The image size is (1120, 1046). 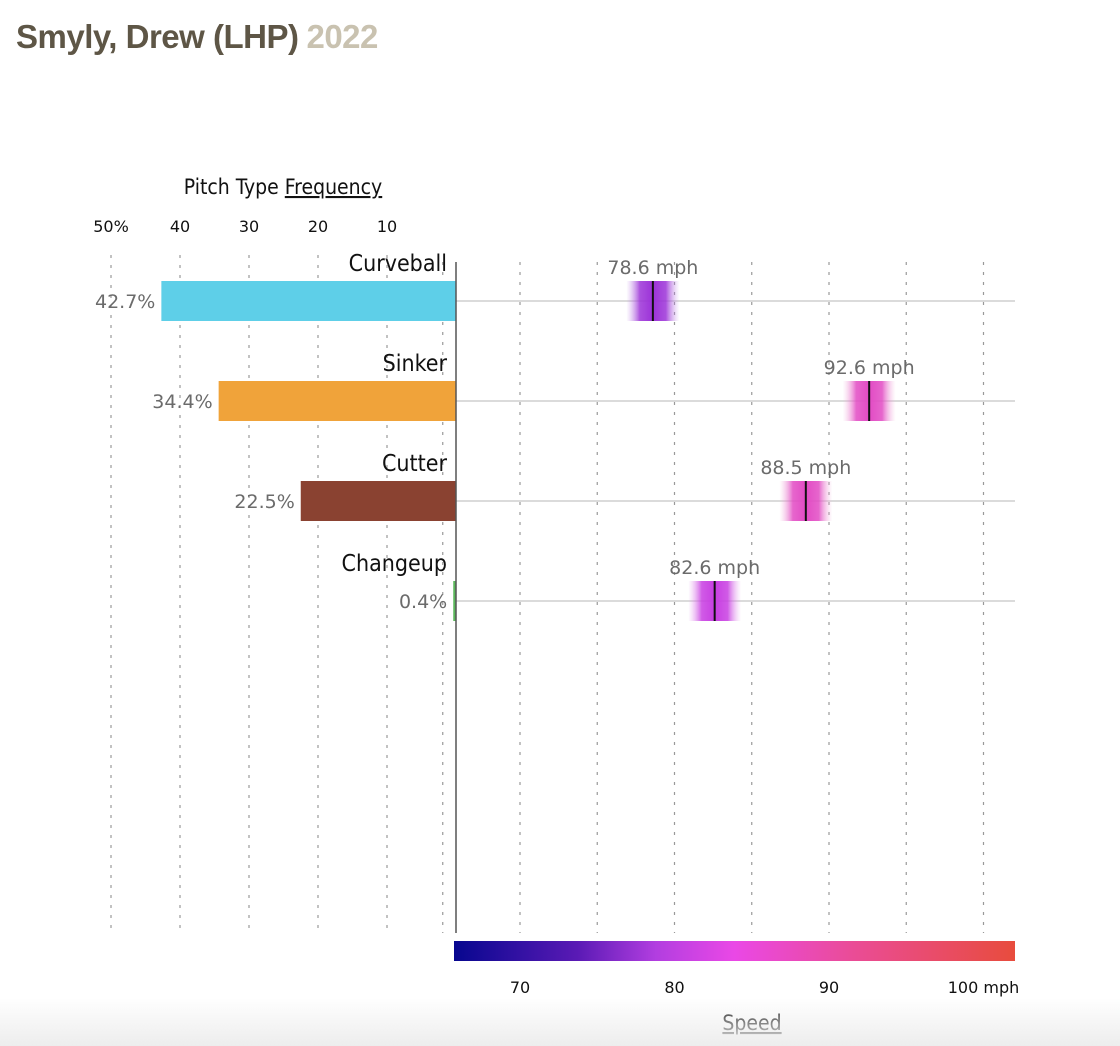 I want to click on pitch-row: Changeup 0.4% 82.6 mph, so click(x=678, y=586).